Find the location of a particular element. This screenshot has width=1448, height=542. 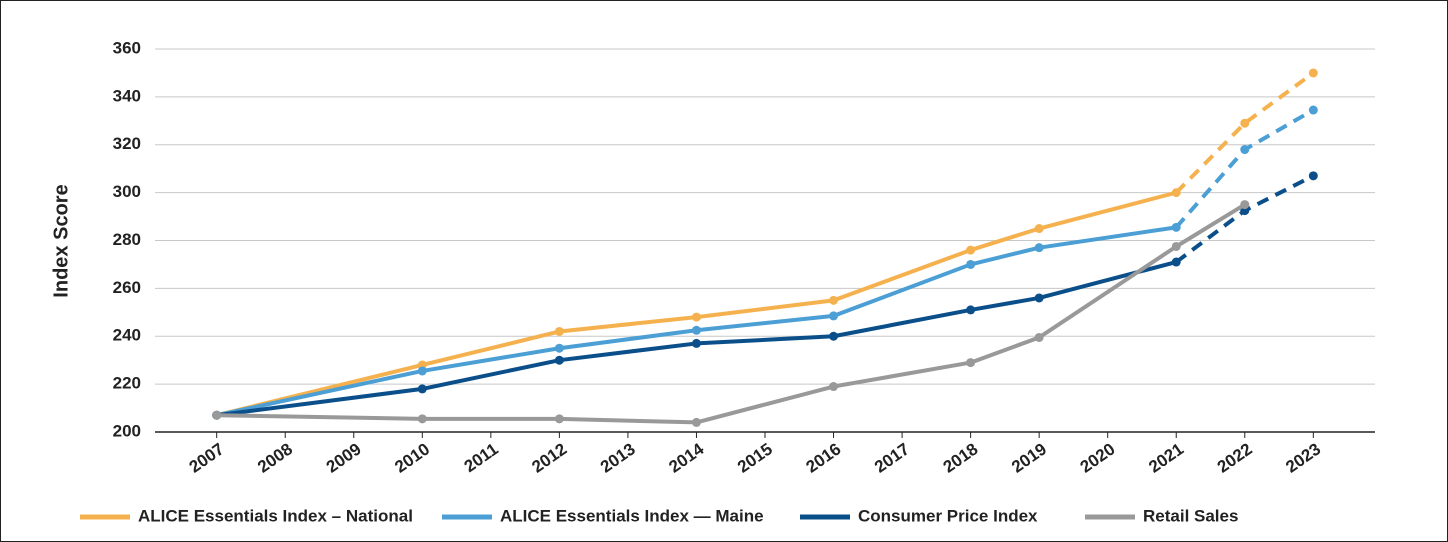

y-tick-label: 220 is located at coordinates (127, 383).